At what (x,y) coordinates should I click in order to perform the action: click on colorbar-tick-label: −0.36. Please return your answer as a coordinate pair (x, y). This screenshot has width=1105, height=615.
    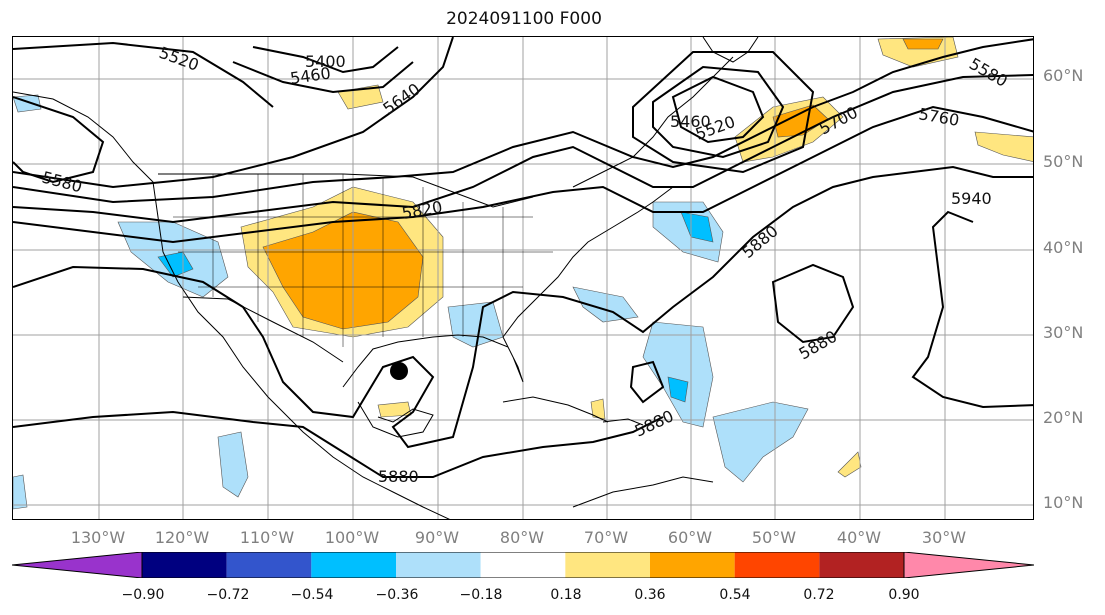
    Looking at the image, I should click on (397, 595).